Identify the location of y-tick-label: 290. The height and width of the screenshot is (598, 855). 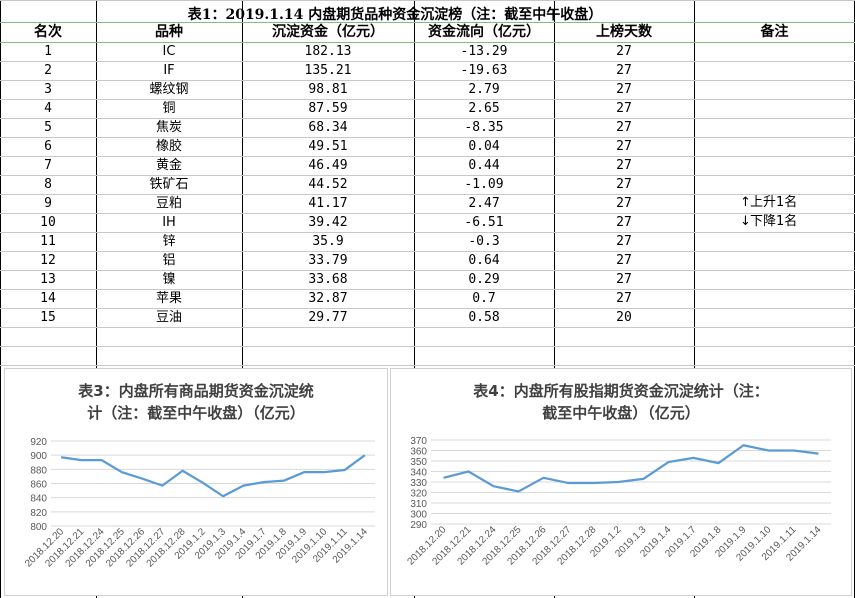
(418, 525).